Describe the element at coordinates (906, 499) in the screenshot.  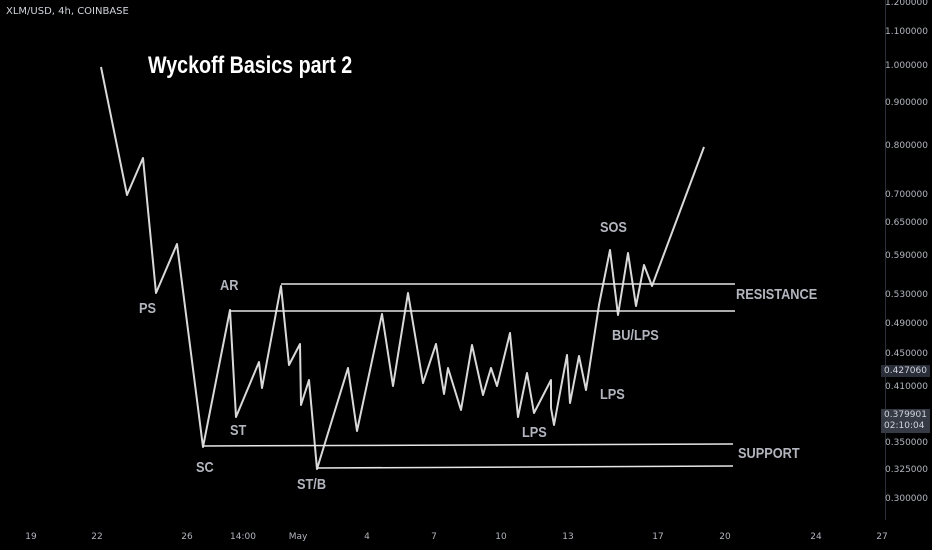
I see `price-tick: 0.300000` at that location.